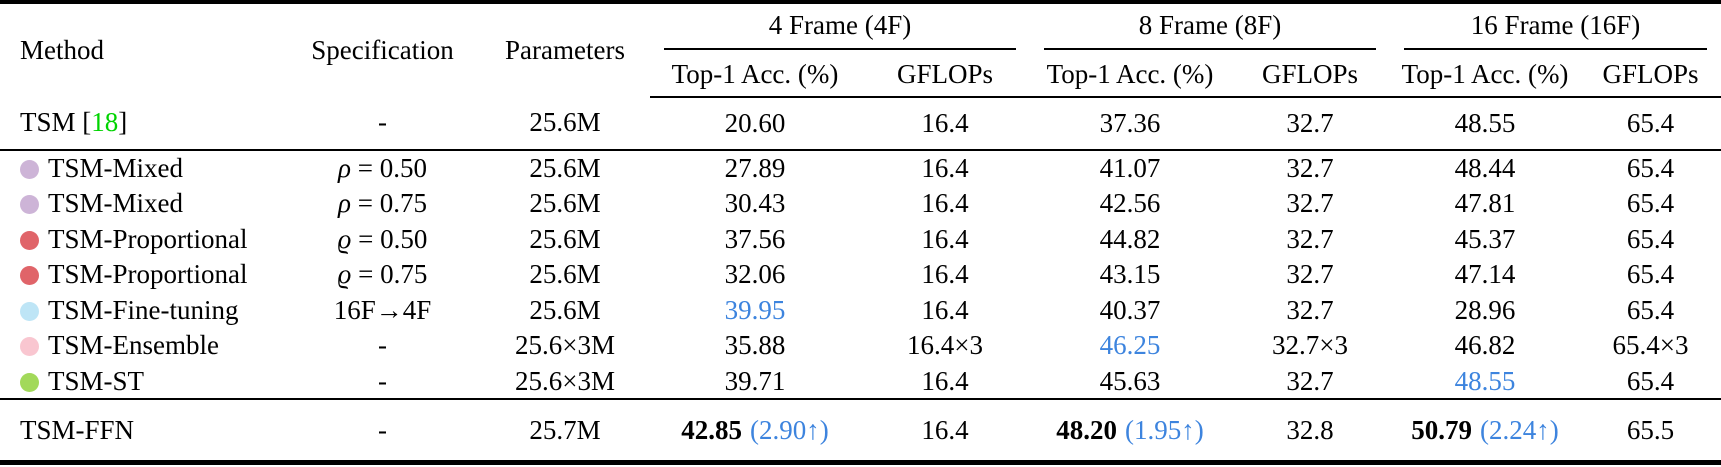 Image resolution: width=1721 pixels, height=467 pixels. I want to click on top1-acc-4f-cell: 20.60, so click(755, 124).